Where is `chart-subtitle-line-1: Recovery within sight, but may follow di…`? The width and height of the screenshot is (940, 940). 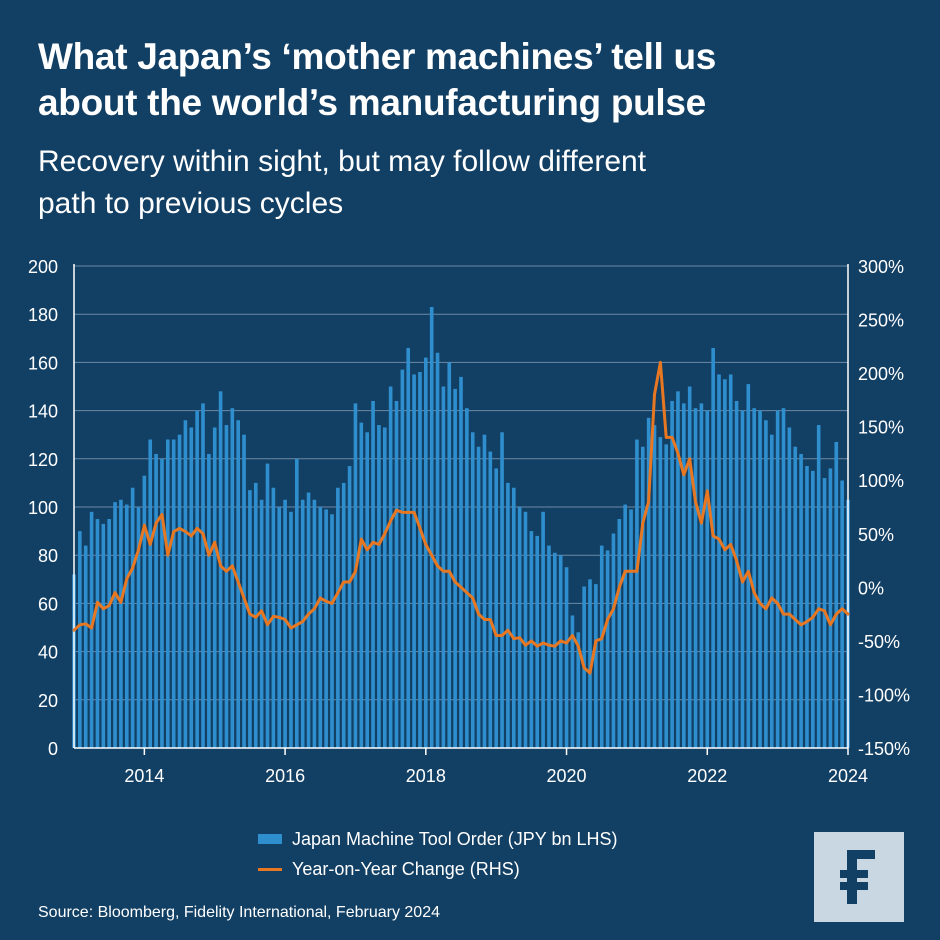 chart-subtitle-line-1: Recovery within sight, but may follow di… is located at coordinates (342, 161).